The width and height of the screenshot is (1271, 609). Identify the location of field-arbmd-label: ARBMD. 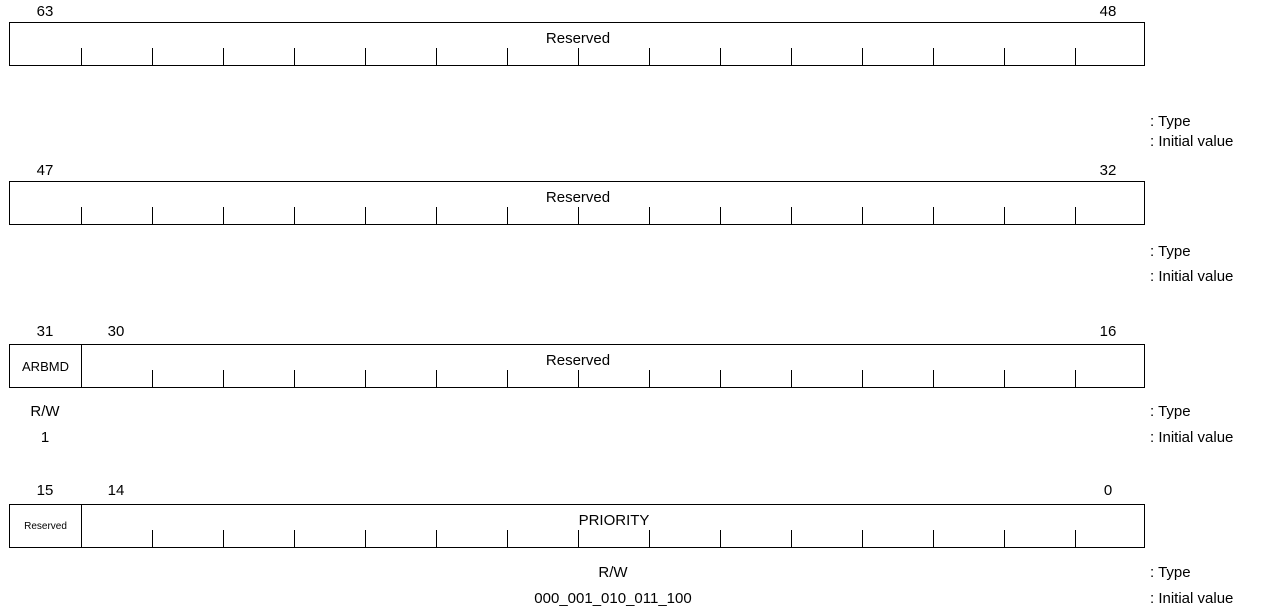
(45, 366).